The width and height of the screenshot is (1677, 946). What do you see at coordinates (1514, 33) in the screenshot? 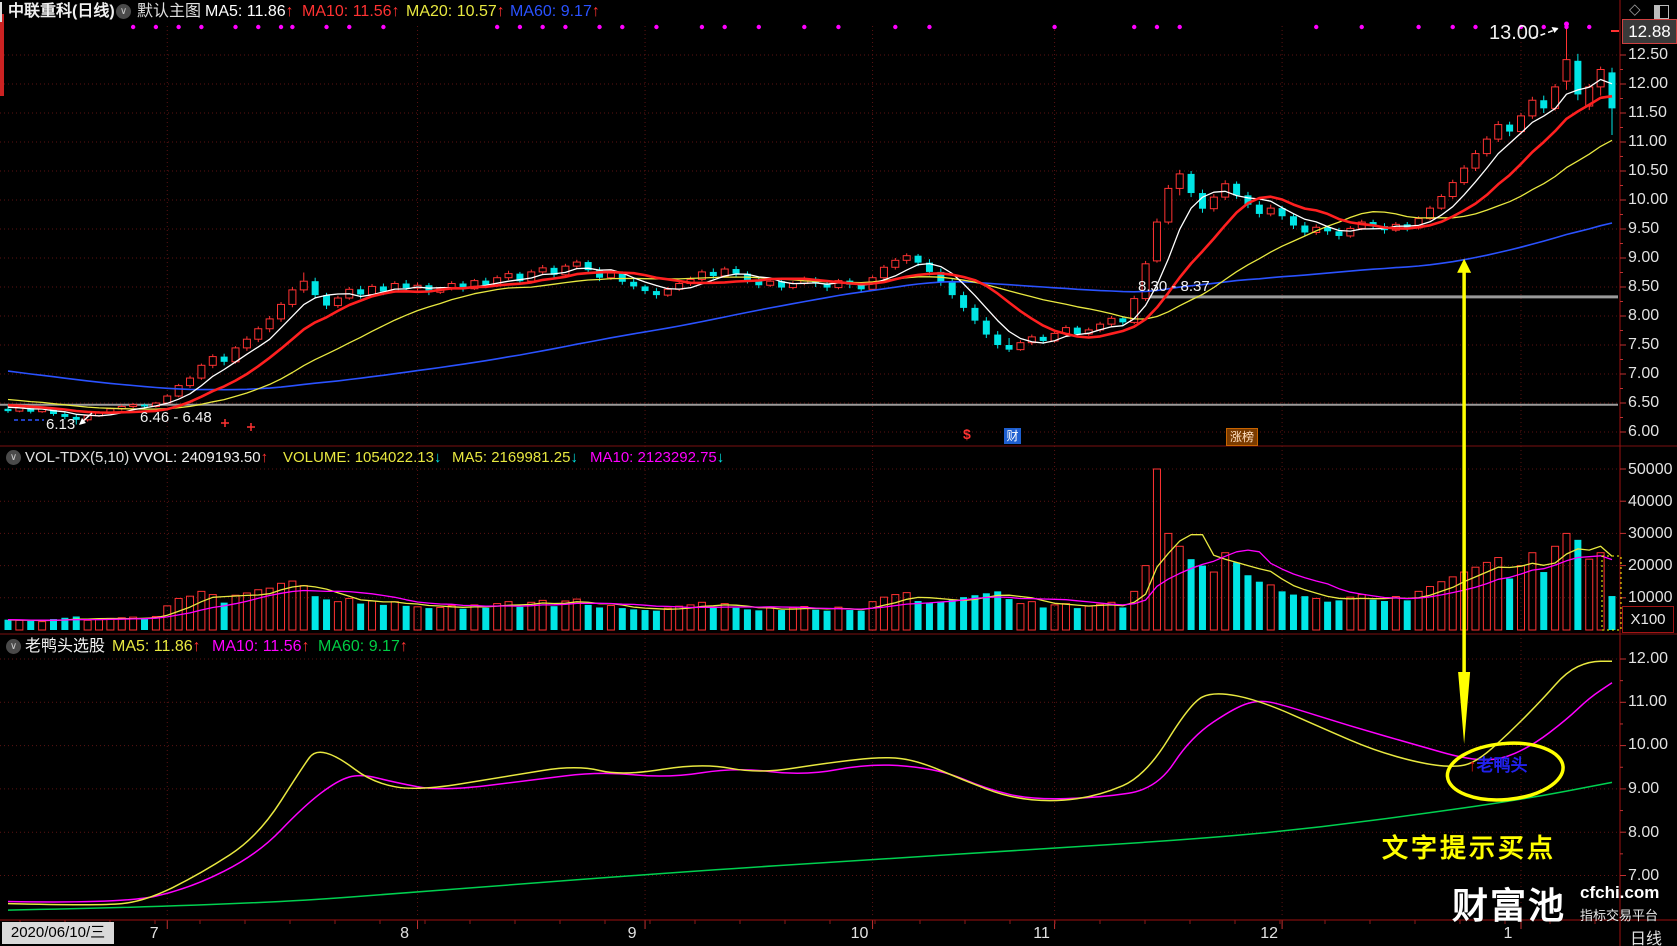
I see `high-price-annotation: 13.00` at bounding box center [1514, 33].